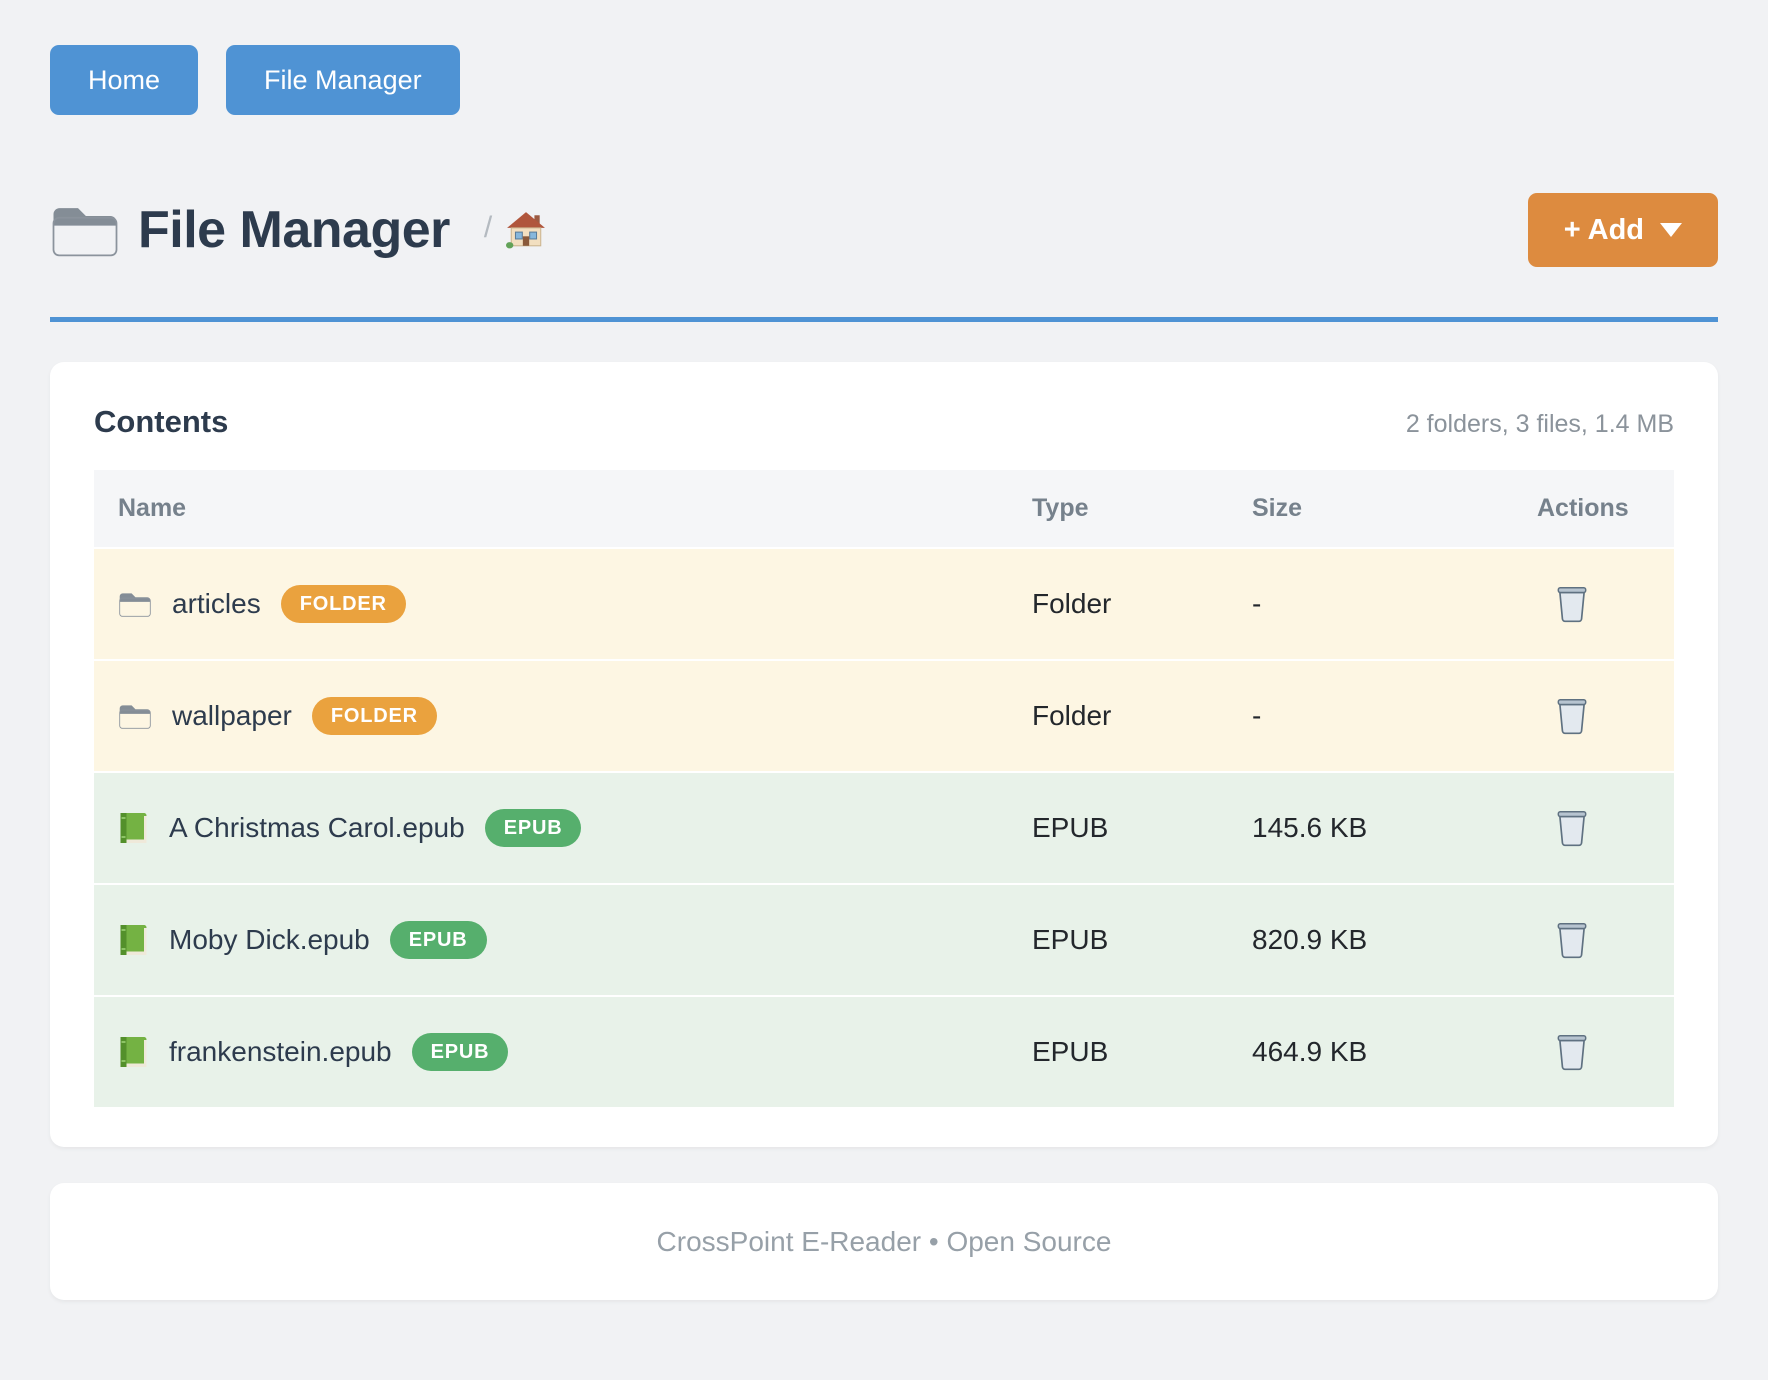 The height and width of the screenshot is (1380, 1768). What do you see at coordinates (280, 1051) in the screenshot?
I see `file-link: frankenstein.epub` at bounding box center [280, 1051].